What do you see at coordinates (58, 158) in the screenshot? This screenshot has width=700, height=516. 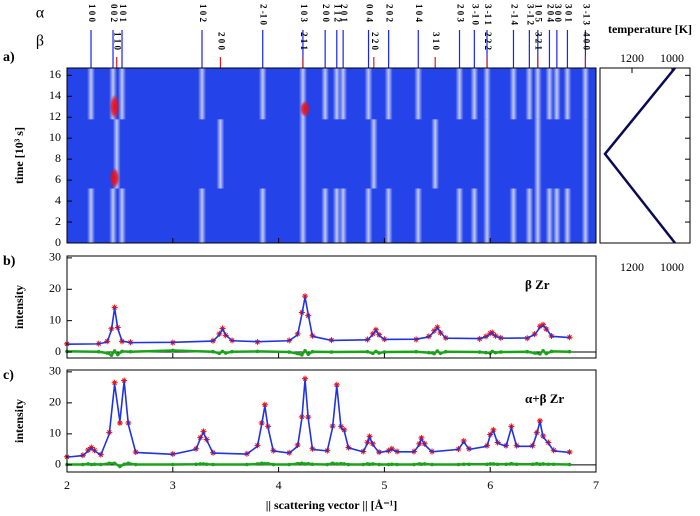 I see `y-tick-label: 8` at bounding box center [58, 158].